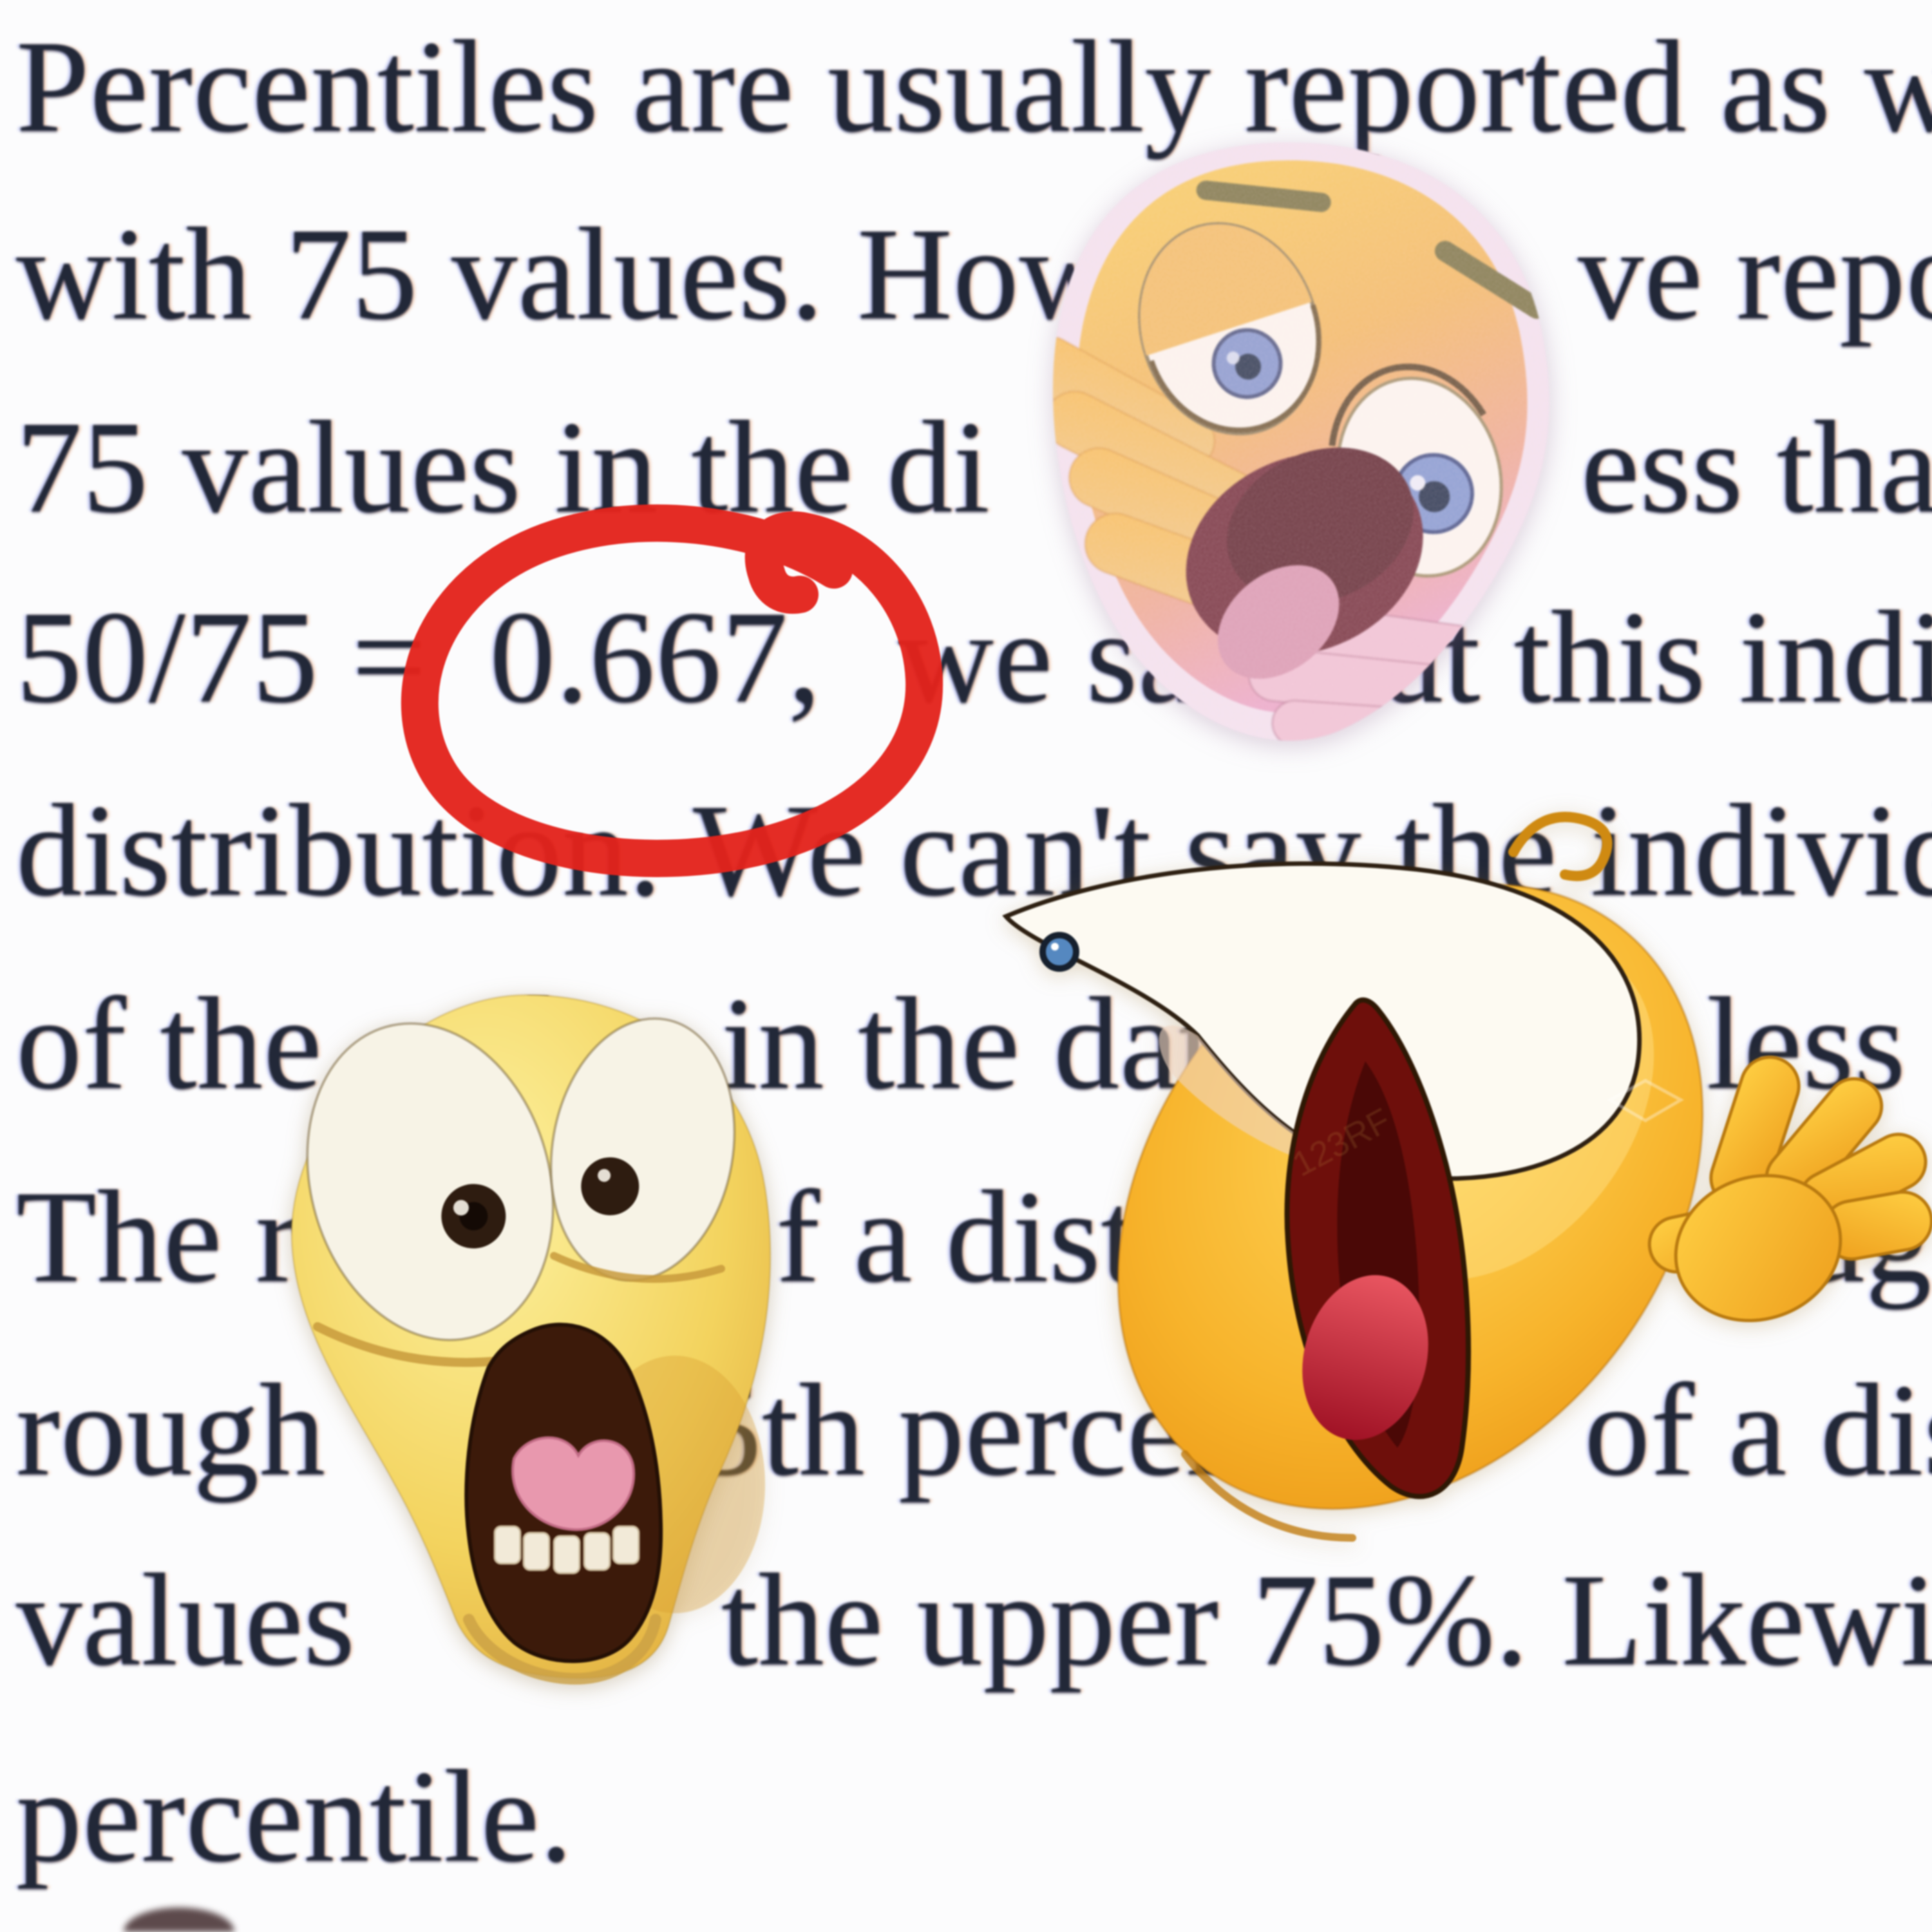 The height and width of the screenshot is (1932, 1932). Describe the element at coordinates (294, 1816) in the screenshot. I see `text-segment: percentile.` at that location.